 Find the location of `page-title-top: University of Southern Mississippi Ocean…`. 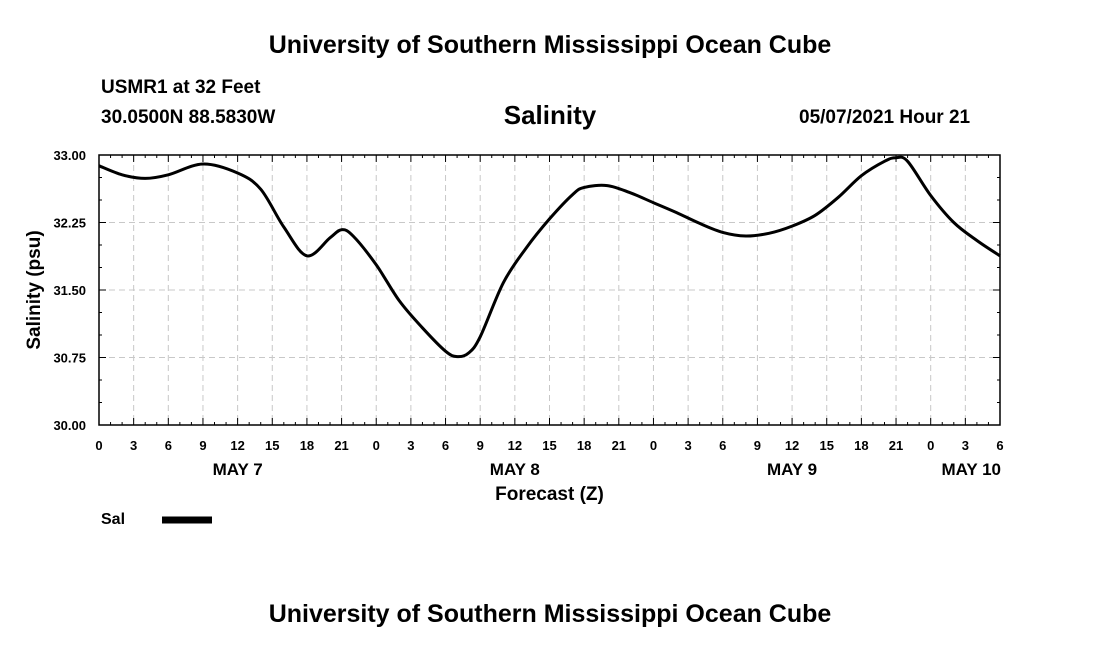

page-title-top: University of Southern Mississippi Ocean… is located at coordinates (550, 45).